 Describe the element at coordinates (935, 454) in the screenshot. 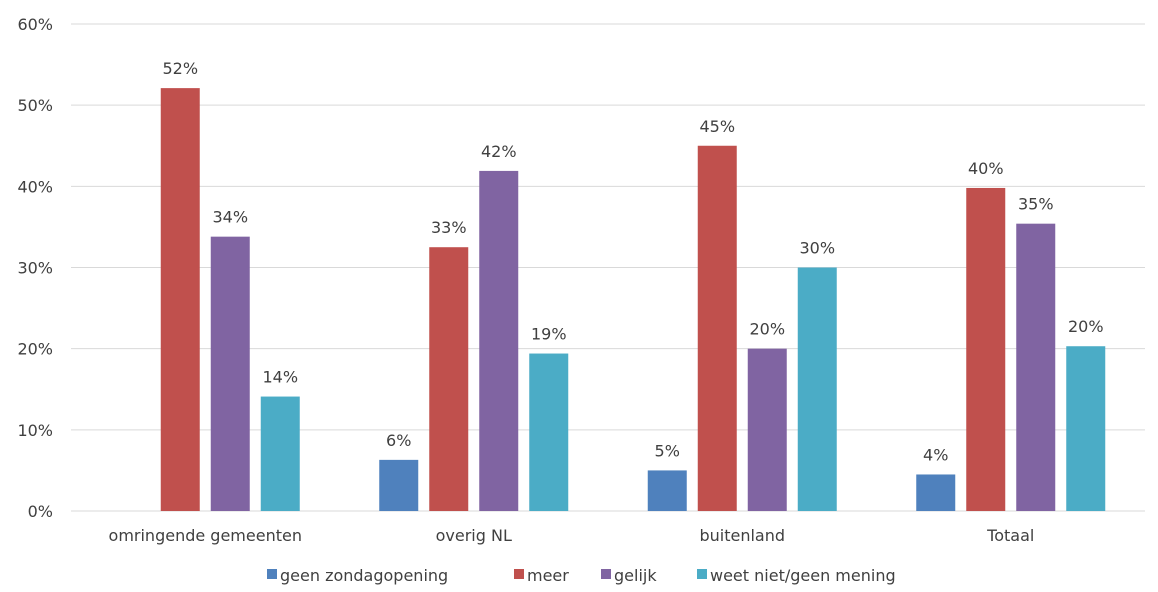

I see `data-label: 4%` at that location.